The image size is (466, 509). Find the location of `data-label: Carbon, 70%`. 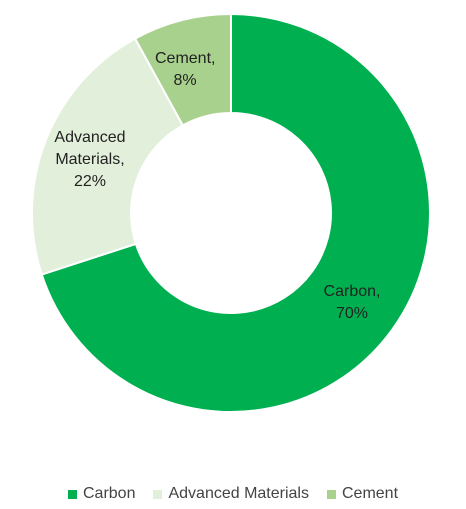

data-label: Carbon, 70% is located at coordinates (352, 302).